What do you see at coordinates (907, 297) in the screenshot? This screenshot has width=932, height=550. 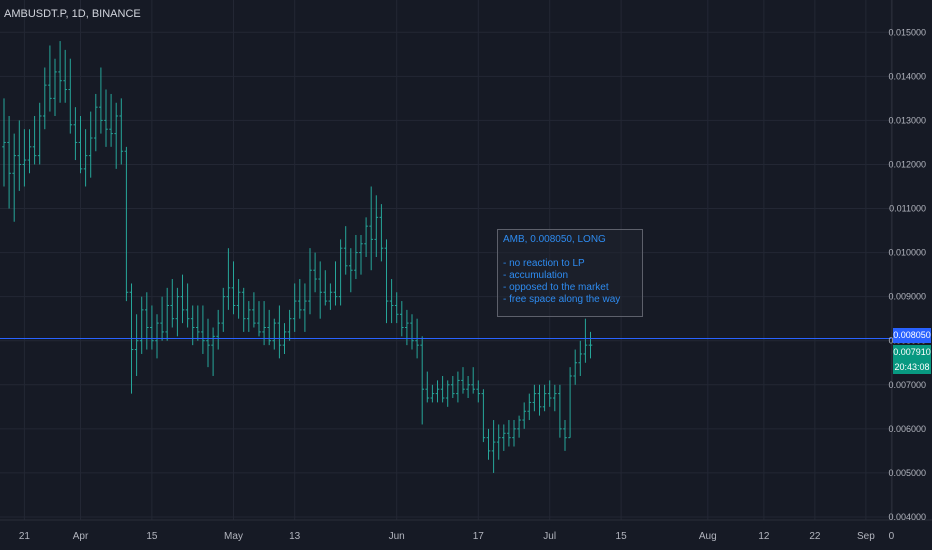 I see `price-tick-label: 0.009000` at bounding box center [907, 297].